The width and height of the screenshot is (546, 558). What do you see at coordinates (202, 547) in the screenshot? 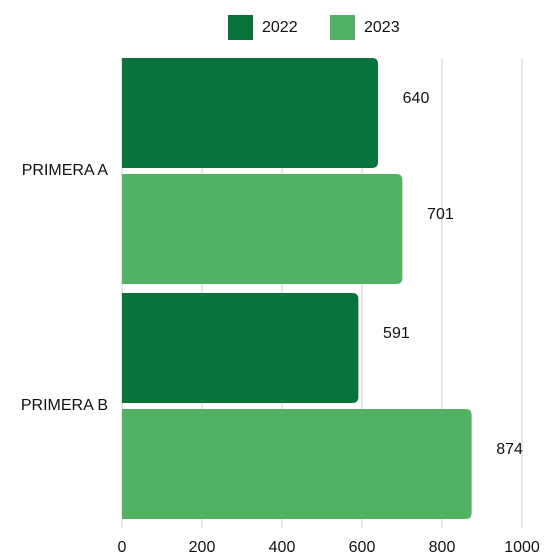
I see `x-tick-label: 200` at bounding box center [202, 547].